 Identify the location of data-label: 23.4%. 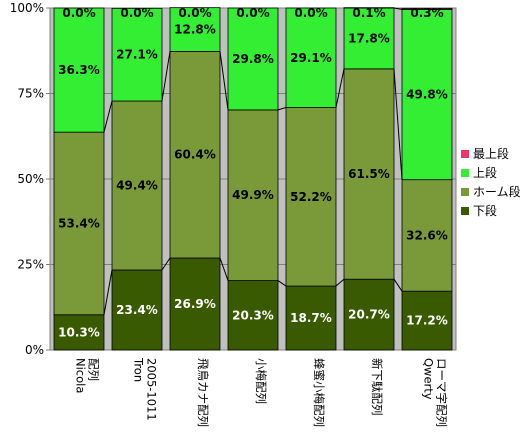
(137, 310).